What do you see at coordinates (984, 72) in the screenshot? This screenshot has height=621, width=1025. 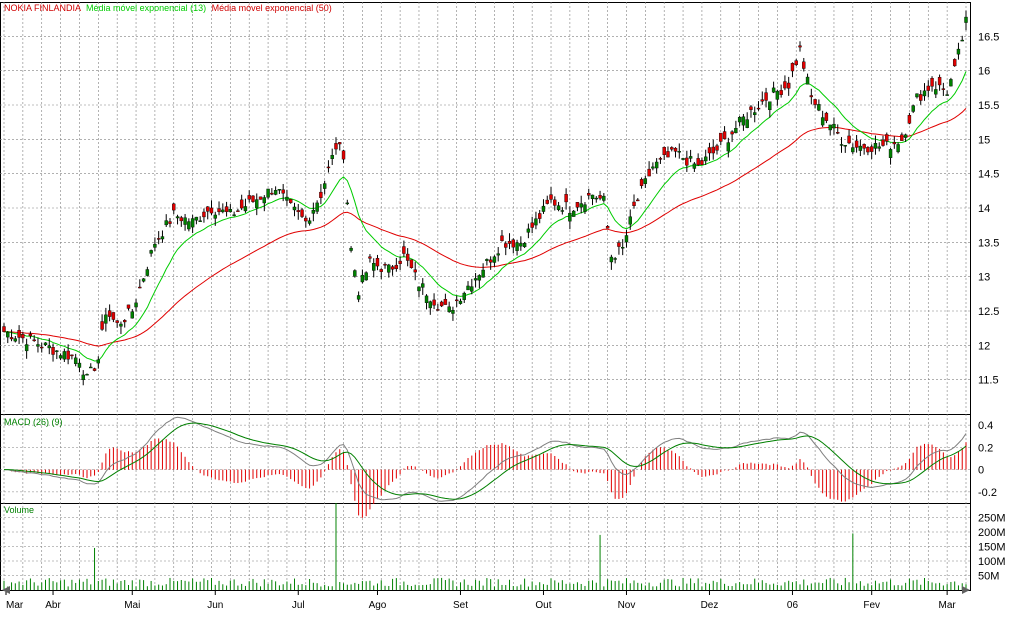 I see `price-tick-label: 16` at bounding box center [984, 72].